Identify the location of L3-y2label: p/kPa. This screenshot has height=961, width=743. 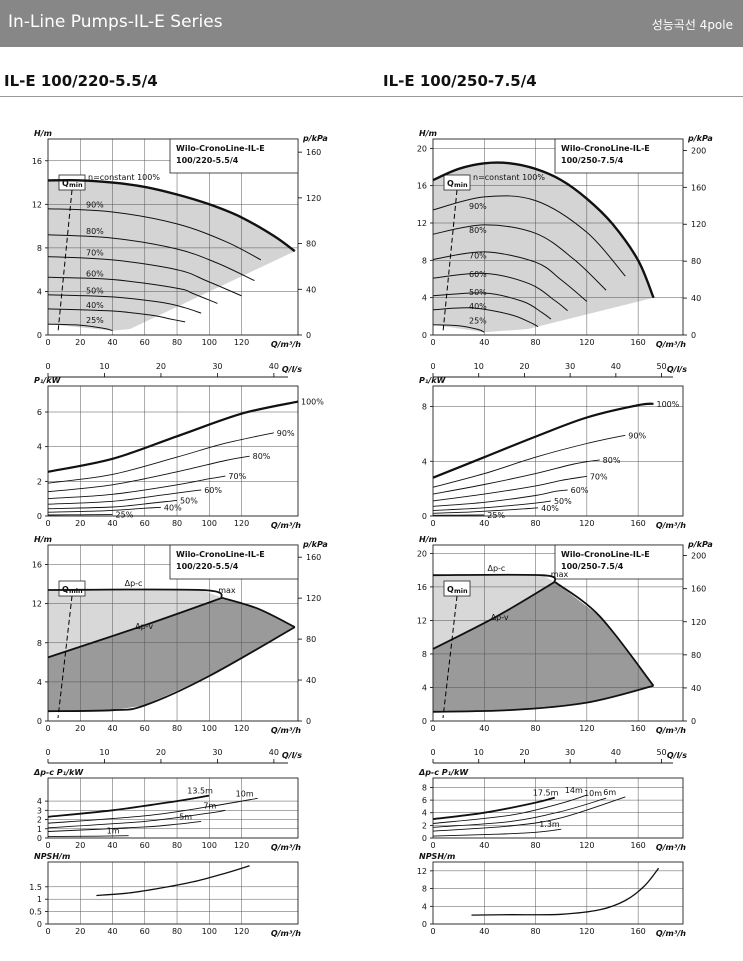
(315, 544).